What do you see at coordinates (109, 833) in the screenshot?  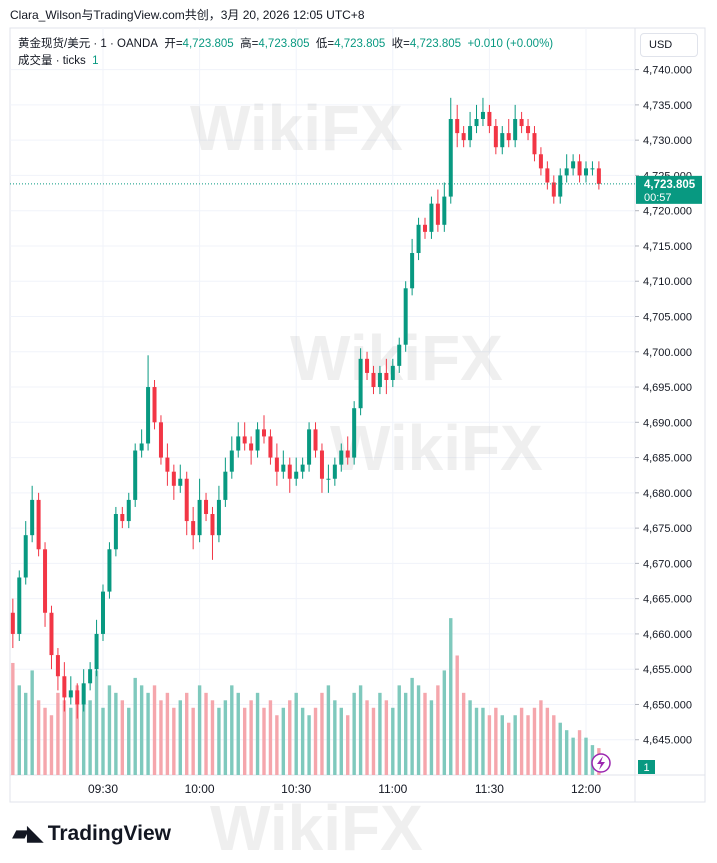 I see `logo-text: TradingView` at bounding box center [109, 833].